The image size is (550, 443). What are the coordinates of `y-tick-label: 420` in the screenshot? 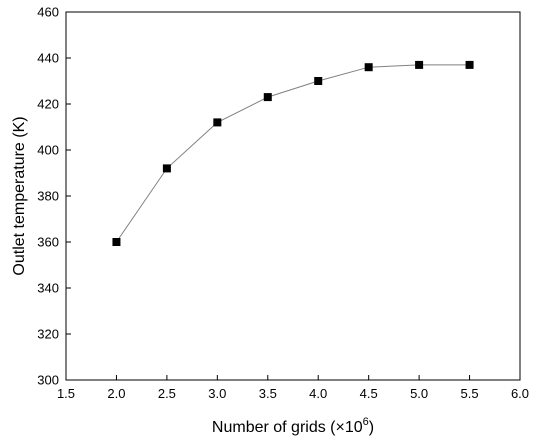 It's located at (48, 104).